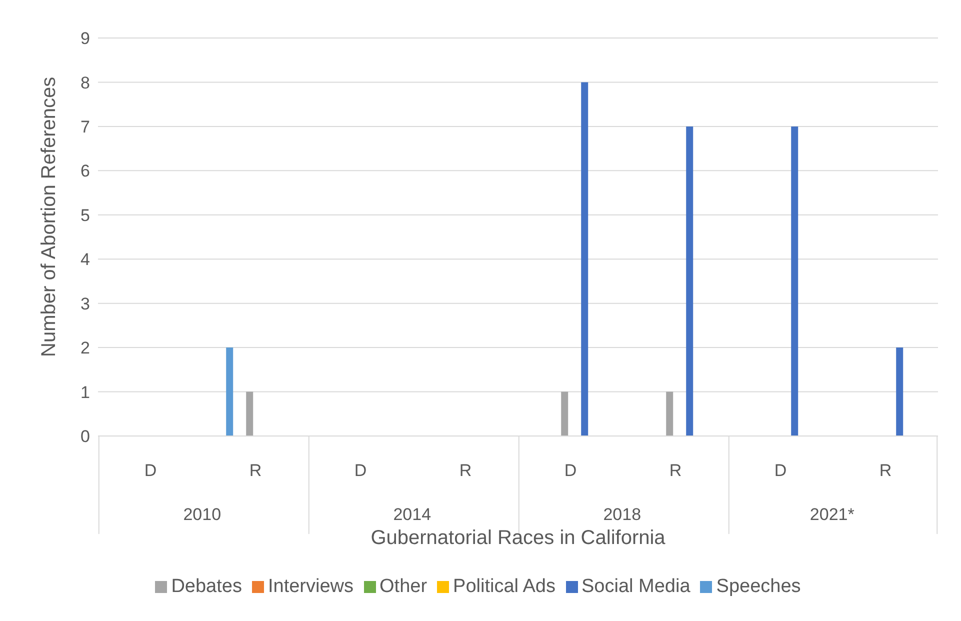 The image size is (961, 621). Describe the element at coordinates (85, 260) in the screenshot. I see `y-tick-label: 4` at that location.